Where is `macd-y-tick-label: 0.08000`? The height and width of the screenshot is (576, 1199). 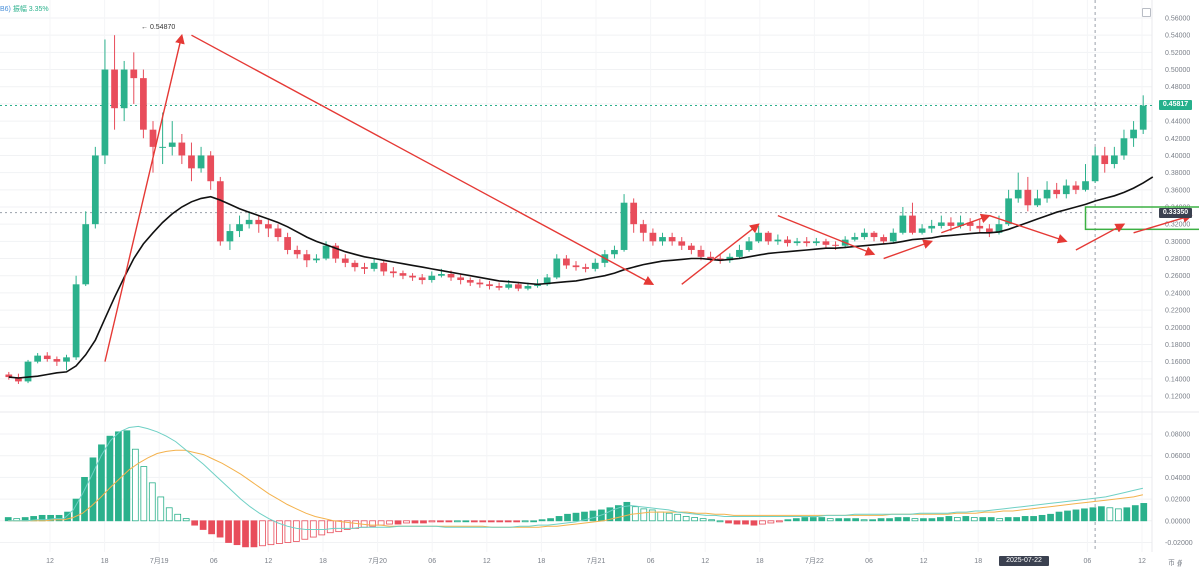
macd-y-tick-label: 0.08000 is located at coordinates (1177, 435).